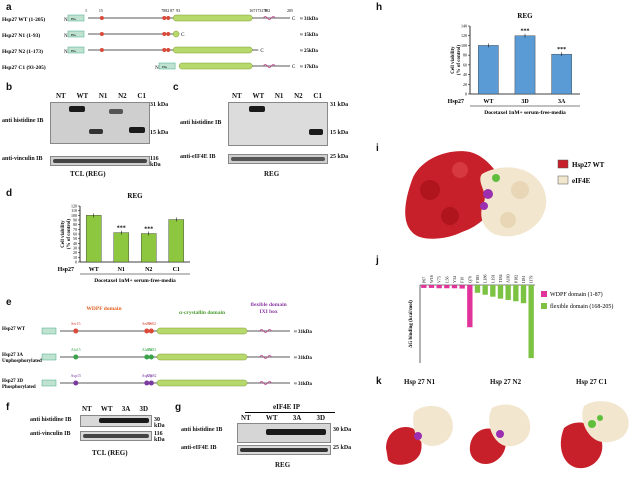  I want to click on lane-labels: NT WT 3A 3D, so click(115, 409).